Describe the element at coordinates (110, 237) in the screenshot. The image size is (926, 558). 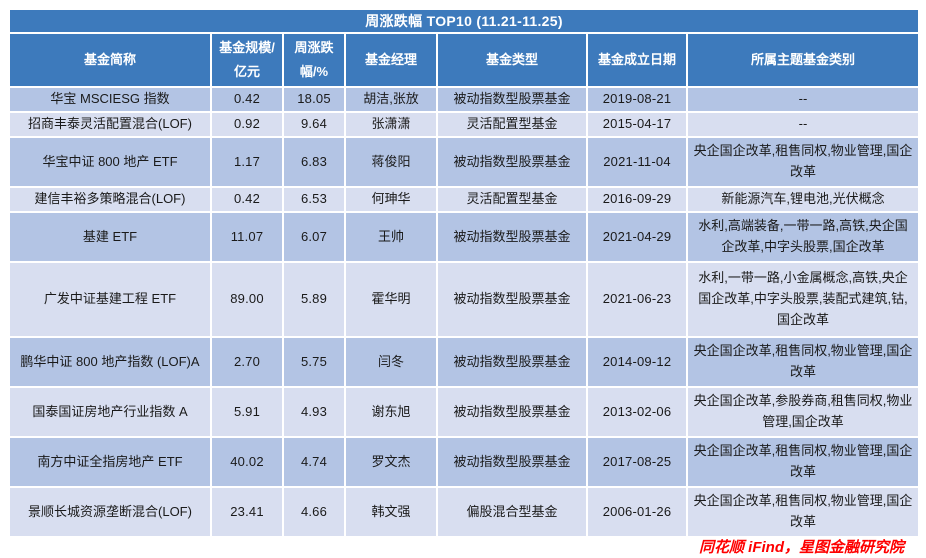
I see `cell-fund-name: 基建 ETF` at that location.